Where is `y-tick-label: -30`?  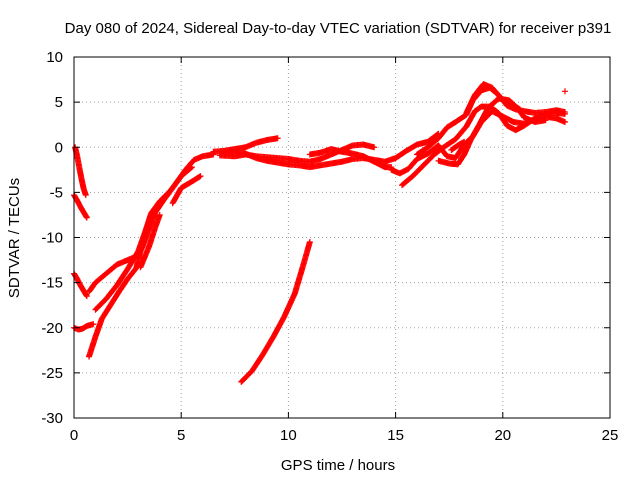 y-tick-label: -30 is located at coordinates (52, 418).